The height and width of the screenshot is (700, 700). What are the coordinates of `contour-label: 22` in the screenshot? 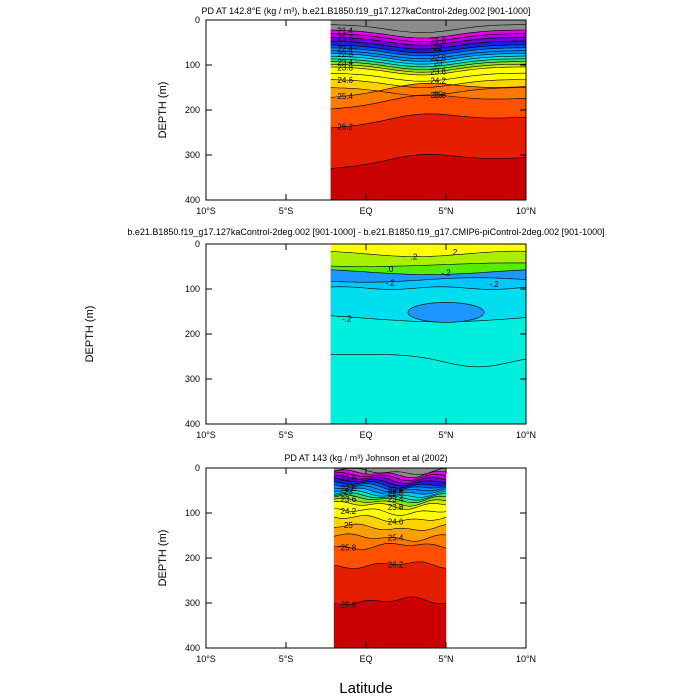 It's located at (438, 48).